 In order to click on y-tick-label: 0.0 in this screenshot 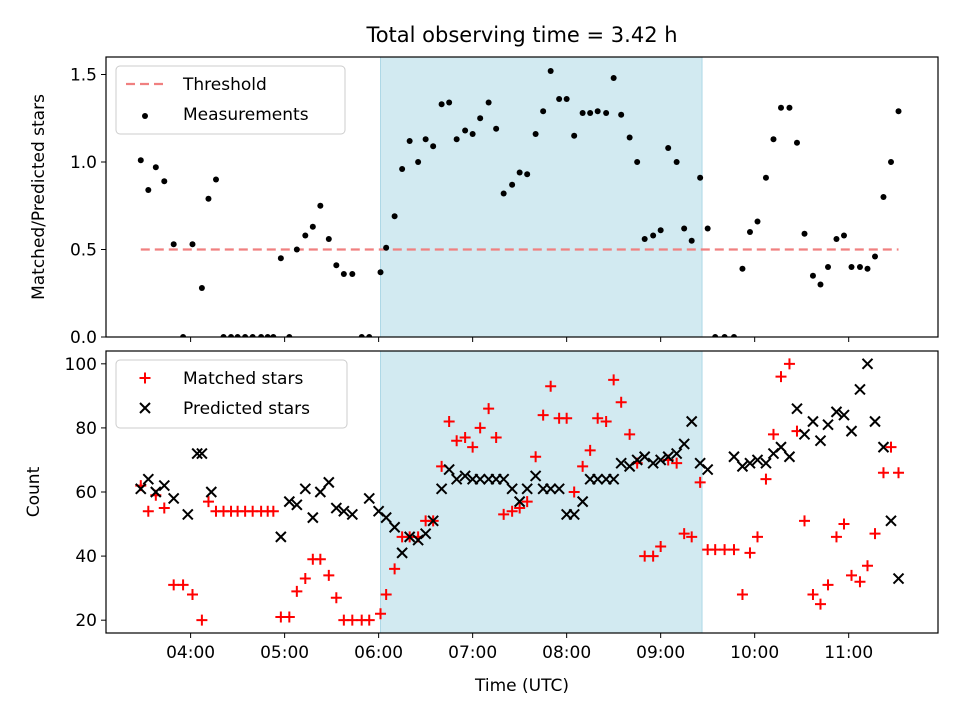, I will do `click(83, 338)`.